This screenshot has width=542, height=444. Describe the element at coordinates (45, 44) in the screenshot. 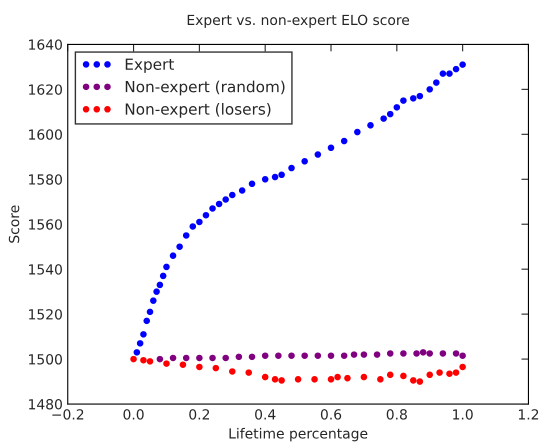

I see `y-tick-label: 1640` at that location.